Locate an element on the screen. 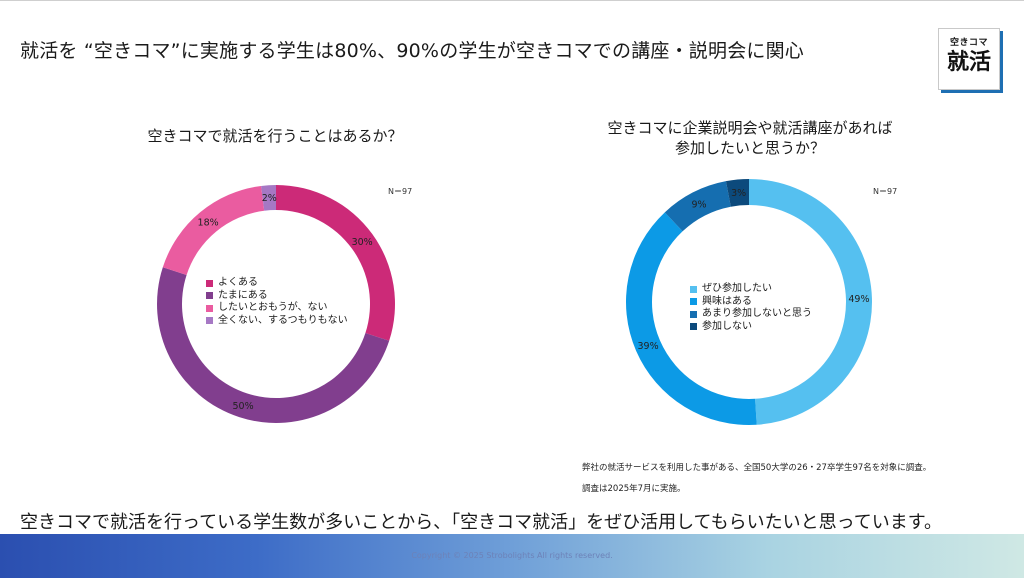  chart1-slice-label-1: 30% is located at coordinates (362, 242).